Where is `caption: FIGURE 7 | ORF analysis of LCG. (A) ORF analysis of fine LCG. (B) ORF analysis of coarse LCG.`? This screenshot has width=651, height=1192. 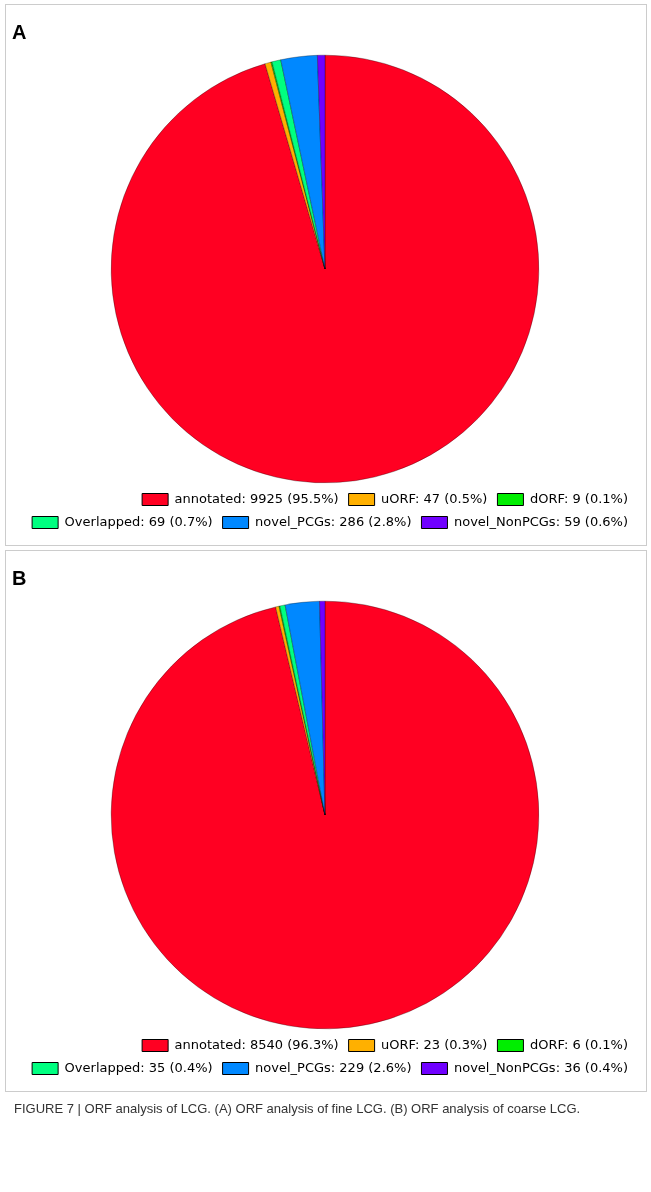
caption: FIGURE 7 | ORF analysis of LCG. (A) ORF analysis of fine LCG. (B) ORF analysis of coarse LCG. is located at coordinates (298, 1109).